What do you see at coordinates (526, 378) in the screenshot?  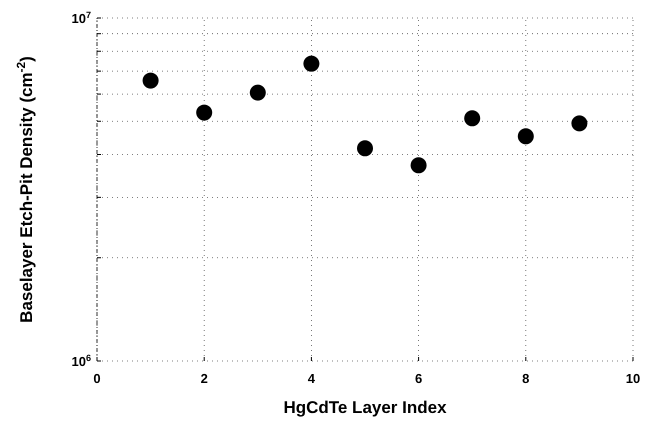 I see `x-tick-label: 8` at bounding box center [526, 378].